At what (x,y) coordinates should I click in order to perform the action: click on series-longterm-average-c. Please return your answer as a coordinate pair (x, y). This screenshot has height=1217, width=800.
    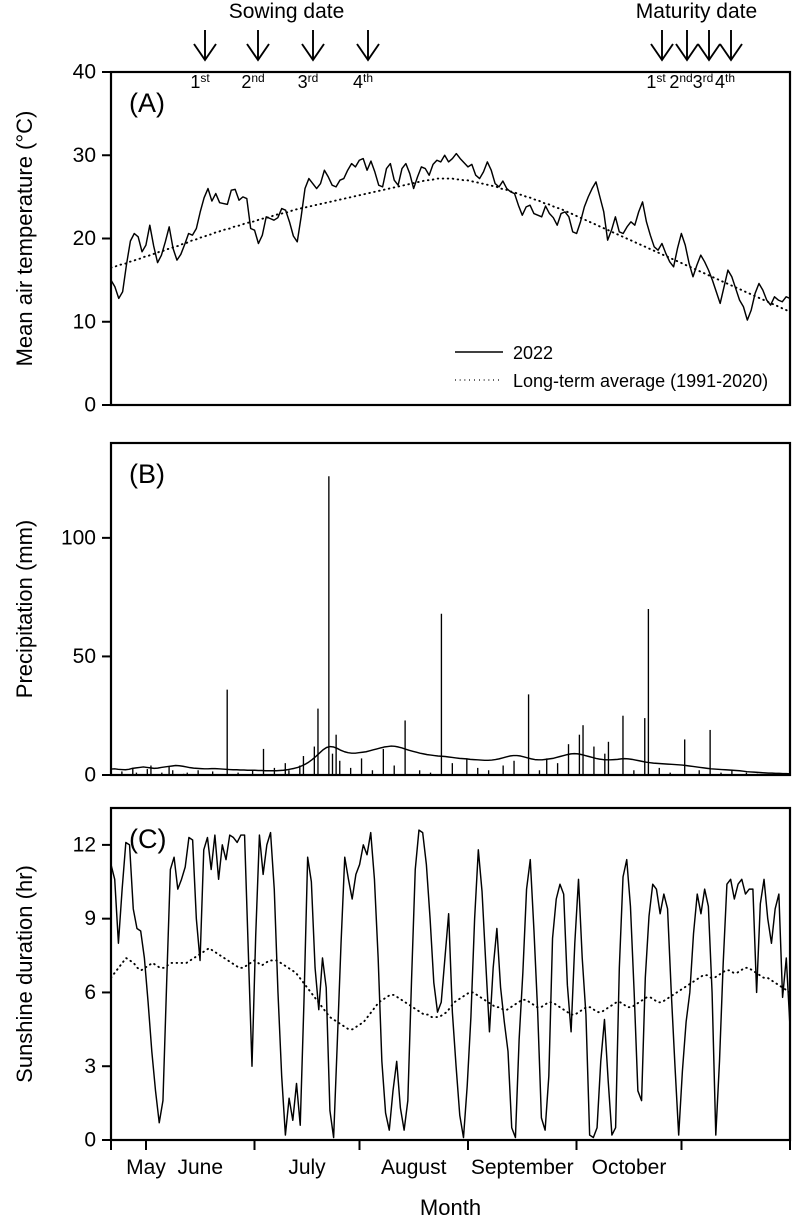
    Looking at the image, I should click on (450, 989).